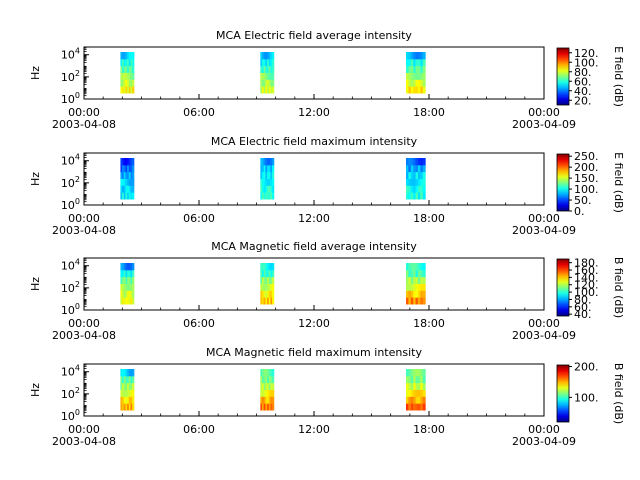 The width and height of the screenshot is (640, 480). What do you see at coordinates (544, 218) in the screenshot?
I see `x-tick-label: 00:00` at bounding box center [544, 218].